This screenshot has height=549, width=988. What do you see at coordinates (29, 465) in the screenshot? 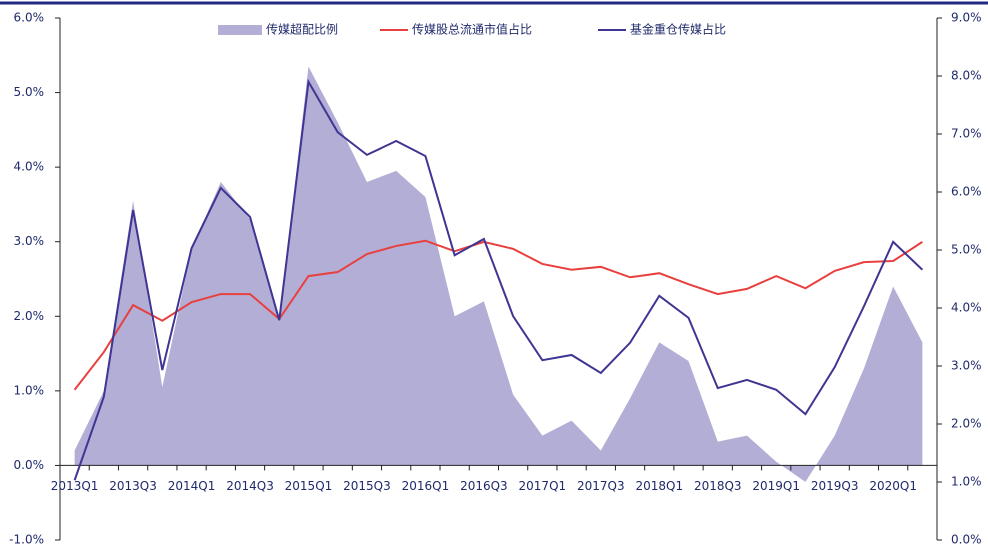
I see `y-tick-label: 0.0%` at bounding box center [29, 465].